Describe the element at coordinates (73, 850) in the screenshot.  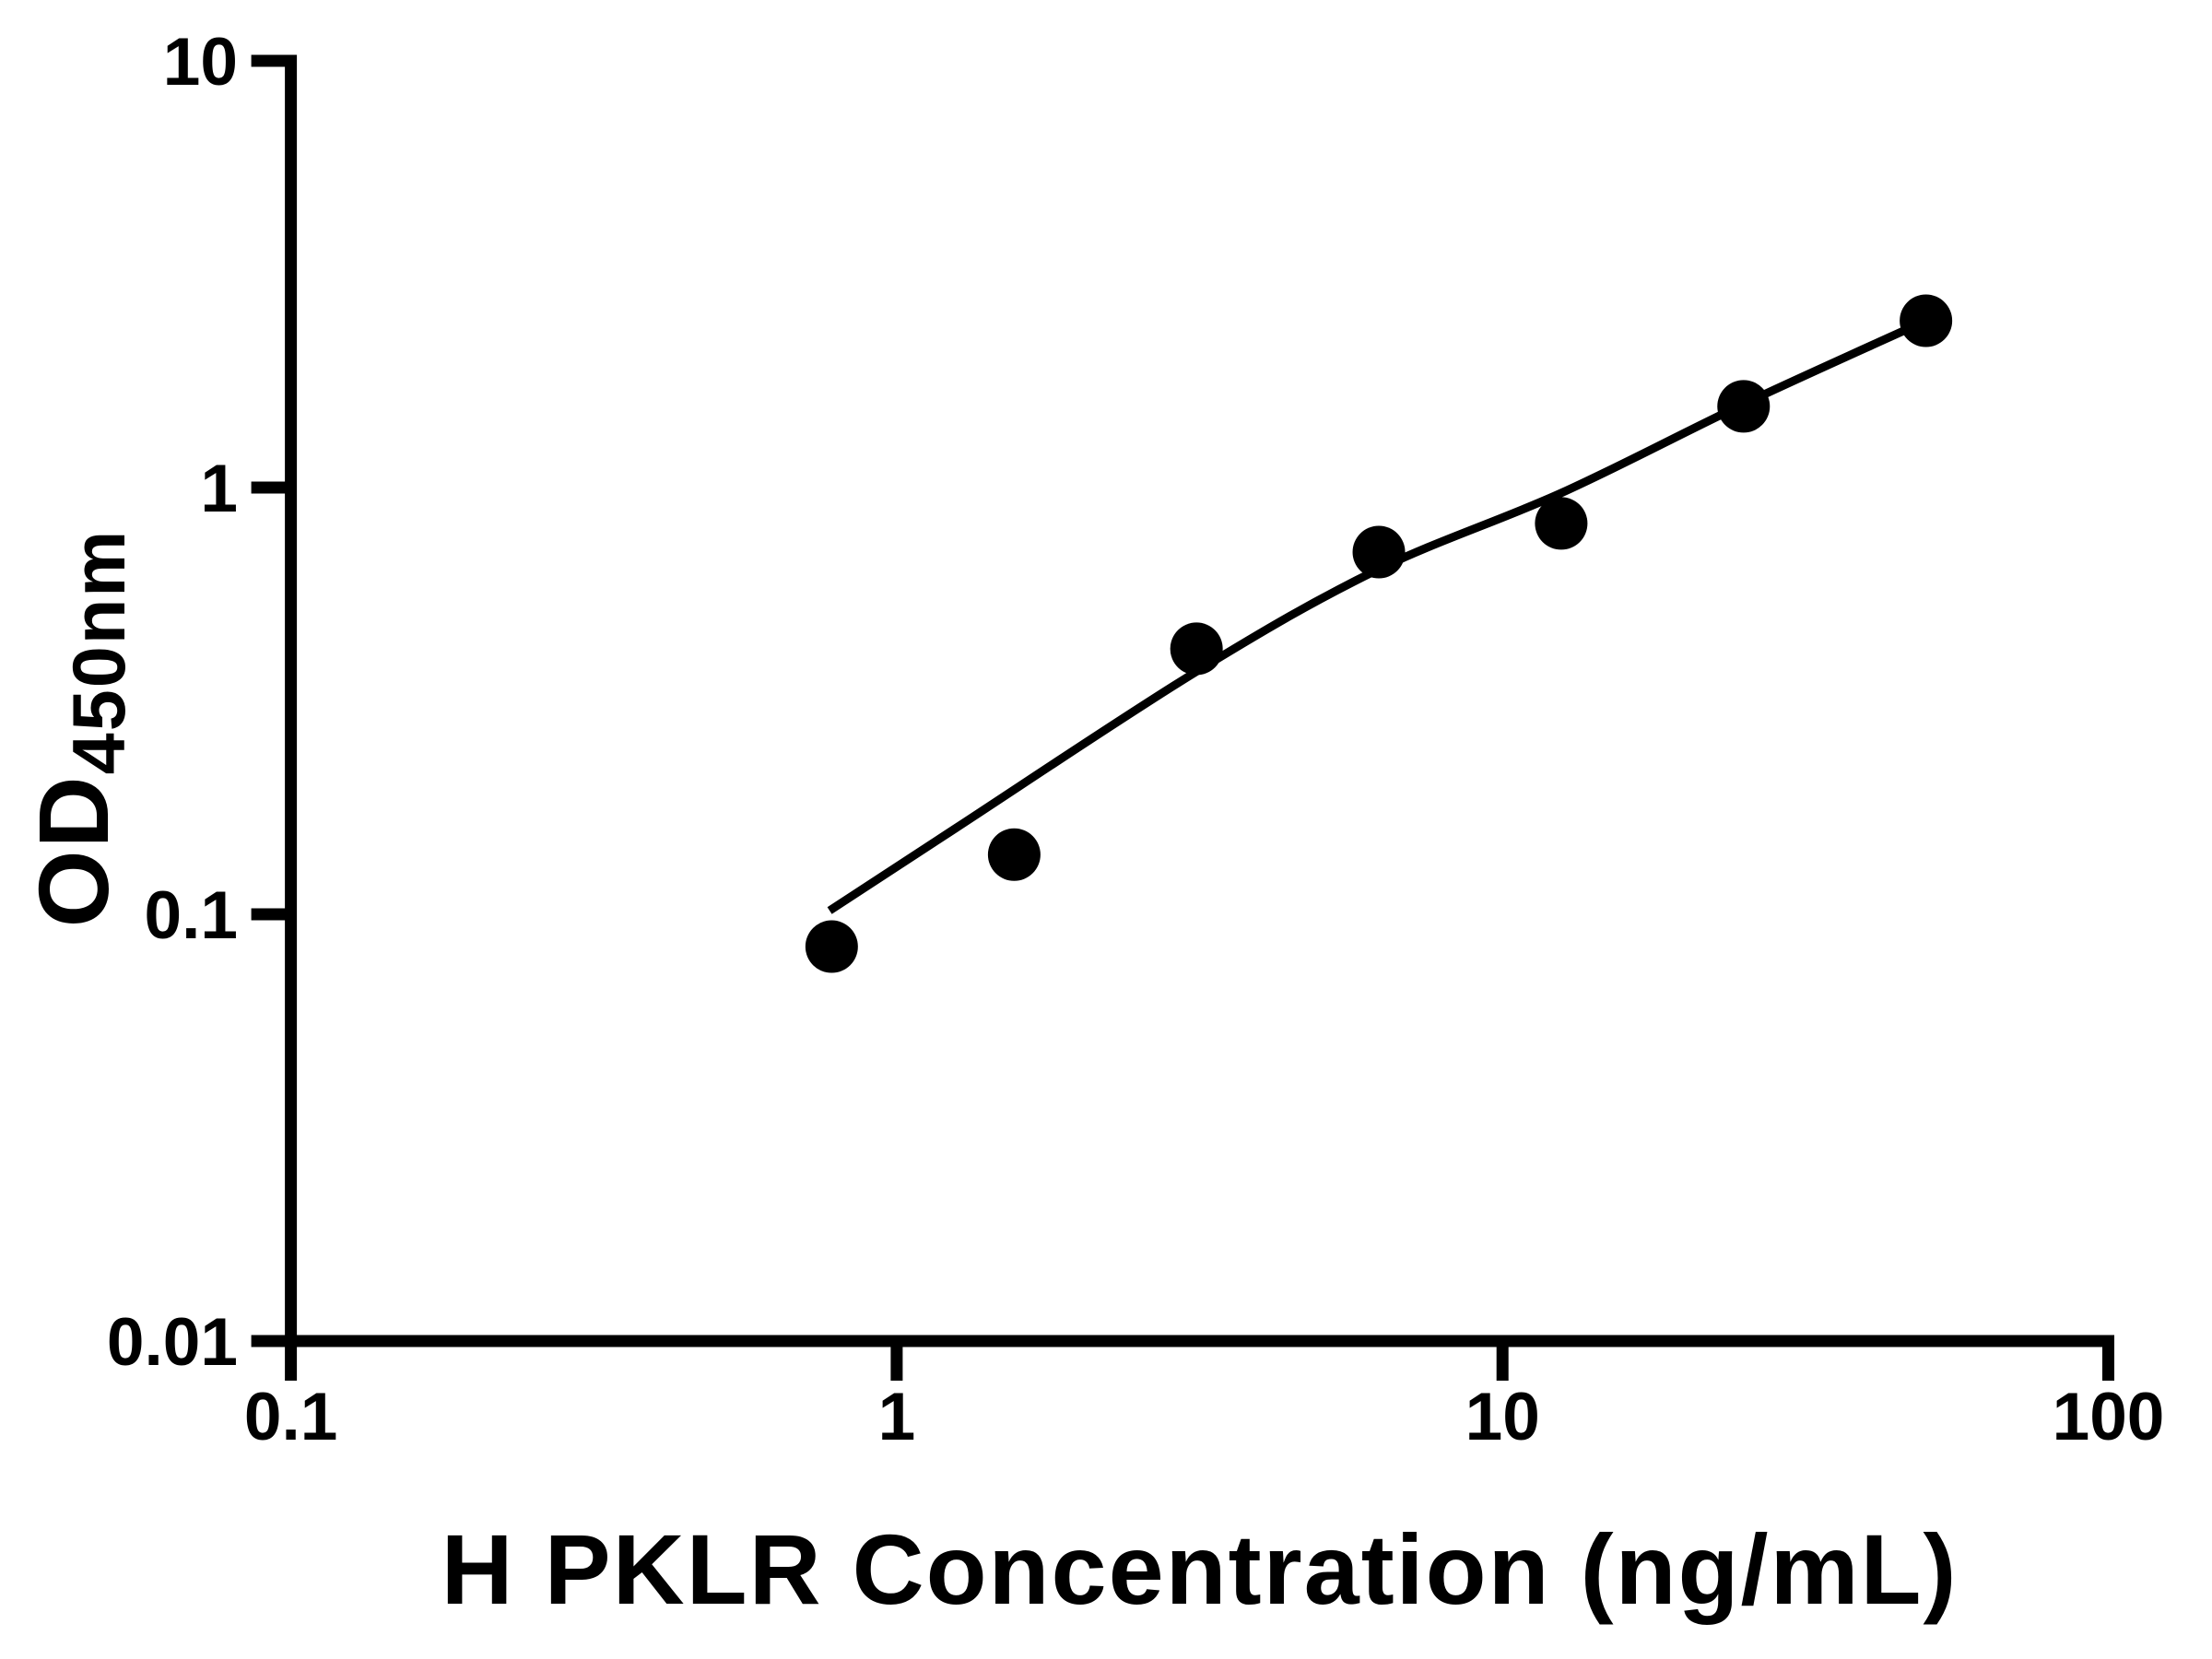
I see `y-axis-title-main: OD` at that location.